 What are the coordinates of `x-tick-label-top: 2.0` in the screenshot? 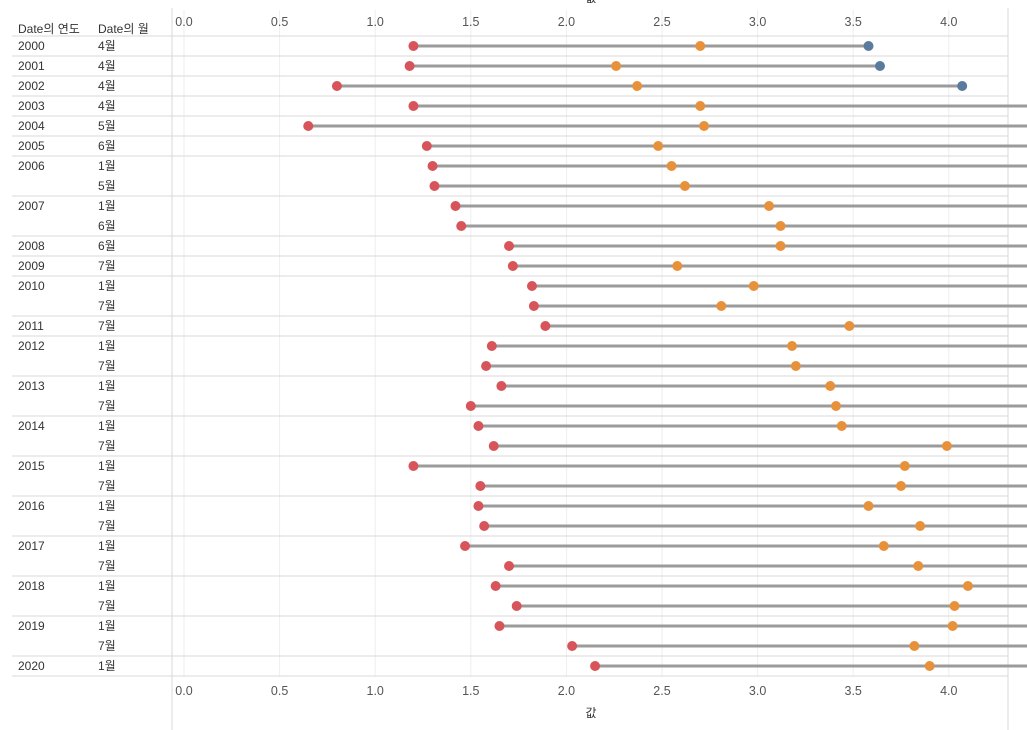 It's located at (566, 22).